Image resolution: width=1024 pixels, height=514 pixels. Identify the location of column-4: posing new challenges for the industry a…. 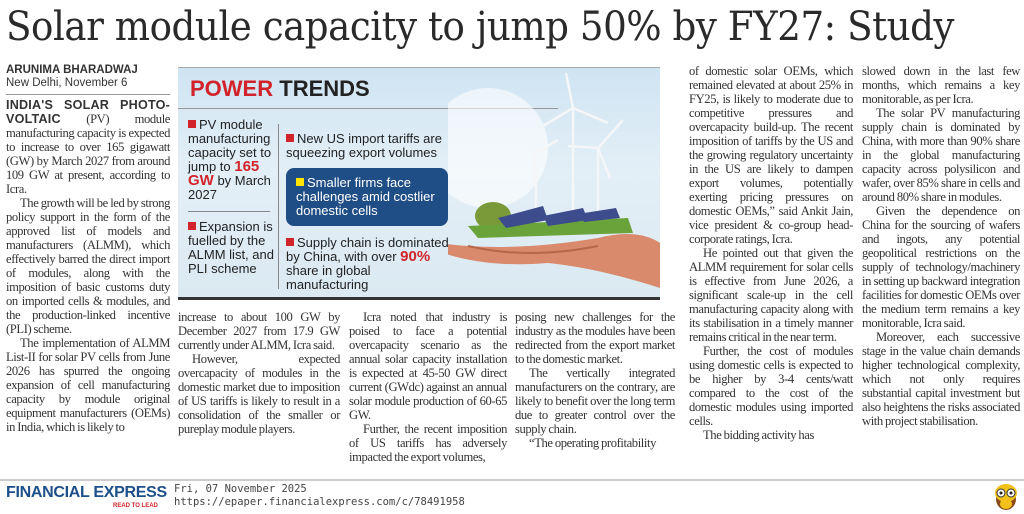
(595, 380).